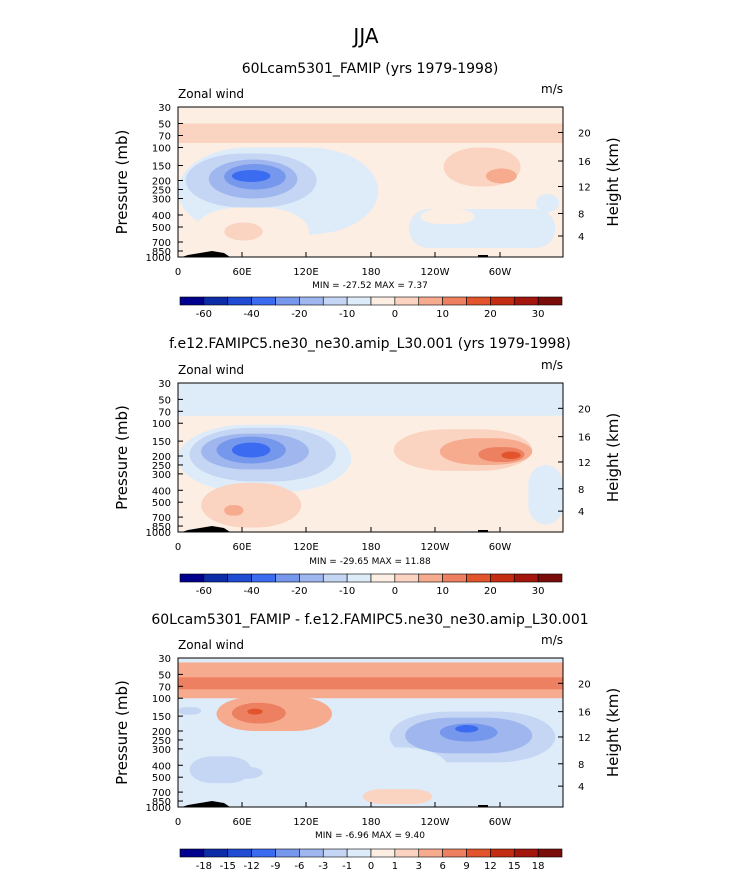  What do you see at coordinates (161, 732) in the screenshot?
I see `y-tick-label: 200` at bounding box center [161, 732].